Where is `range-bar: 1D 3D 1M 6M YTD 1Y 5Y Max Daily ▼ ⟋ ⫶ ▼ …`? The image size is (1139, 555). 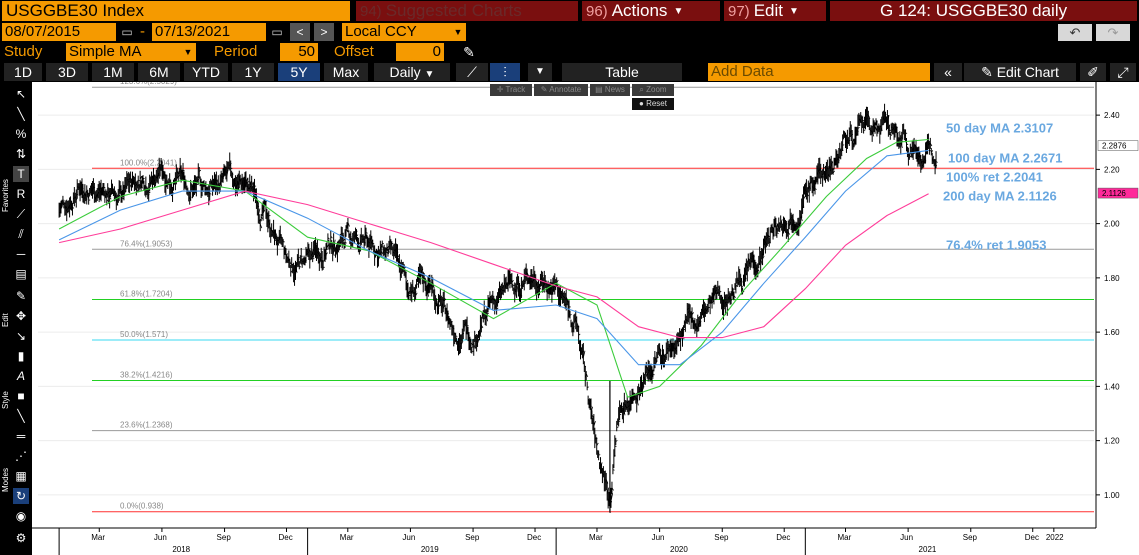 range-bar: 1D 3D 1M 6M YTD 1Y 5Y Max Daily ▼ ⟋ ⫶ ▼ … is located at coordinates (569, 72).